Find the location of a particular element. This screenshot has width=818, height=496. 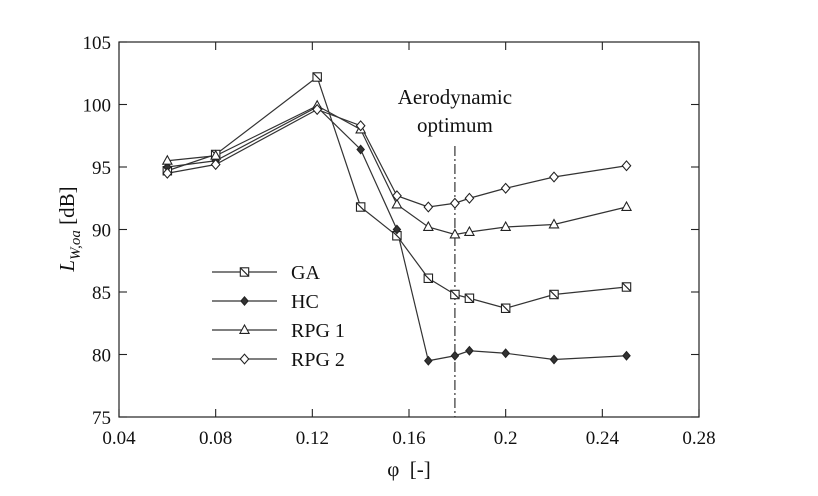

annotation-line-2: optimum is located at coordinates (455, 125).